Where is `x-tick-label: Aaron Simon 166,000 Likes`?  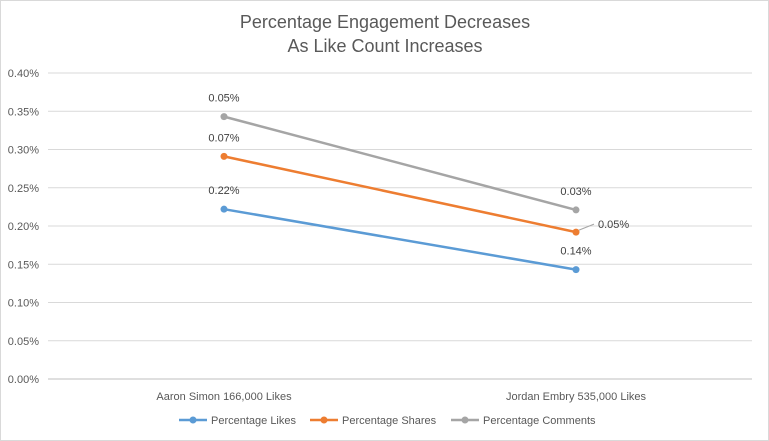 x-tick-label: Aaron Simon 166,000 Likes is located at coordinates (224, 397).